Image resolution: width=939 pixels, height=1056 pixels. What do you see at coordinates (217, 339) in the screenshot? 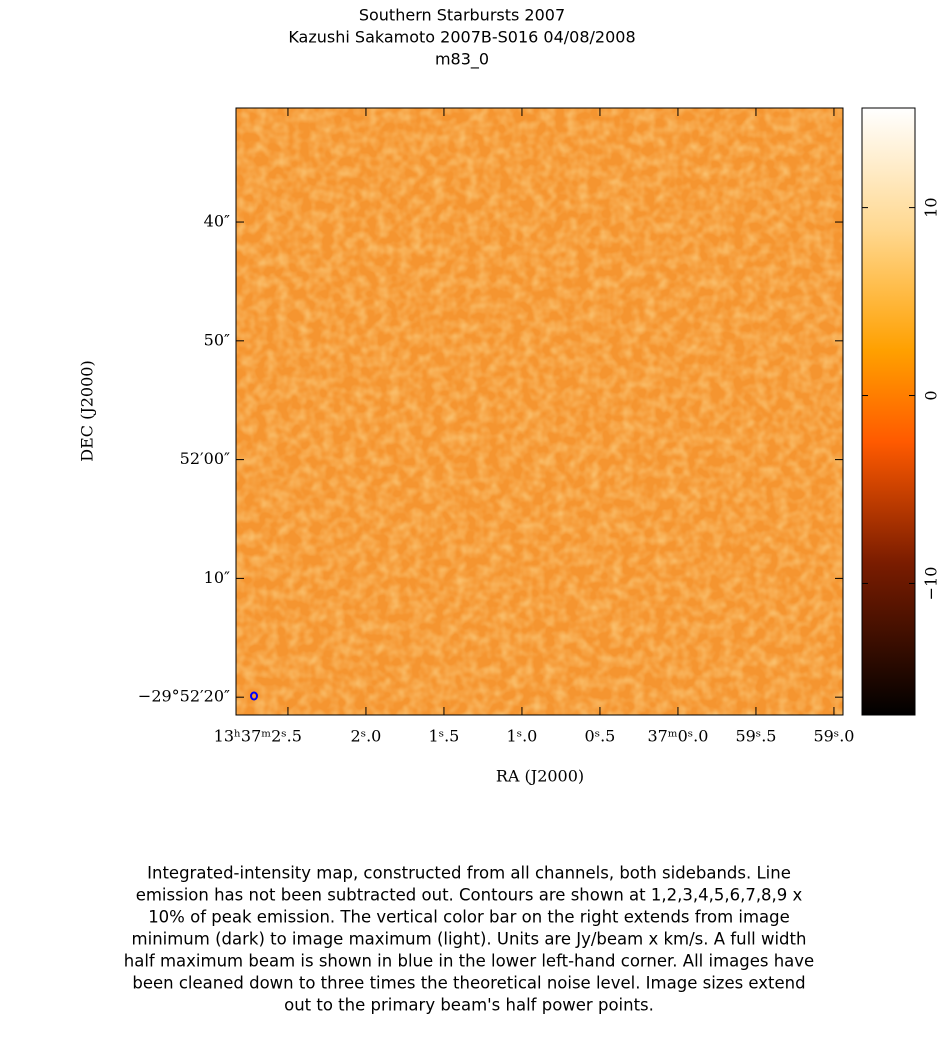
I see `y-tick-label: 50″` at bounding box center [217, 339].